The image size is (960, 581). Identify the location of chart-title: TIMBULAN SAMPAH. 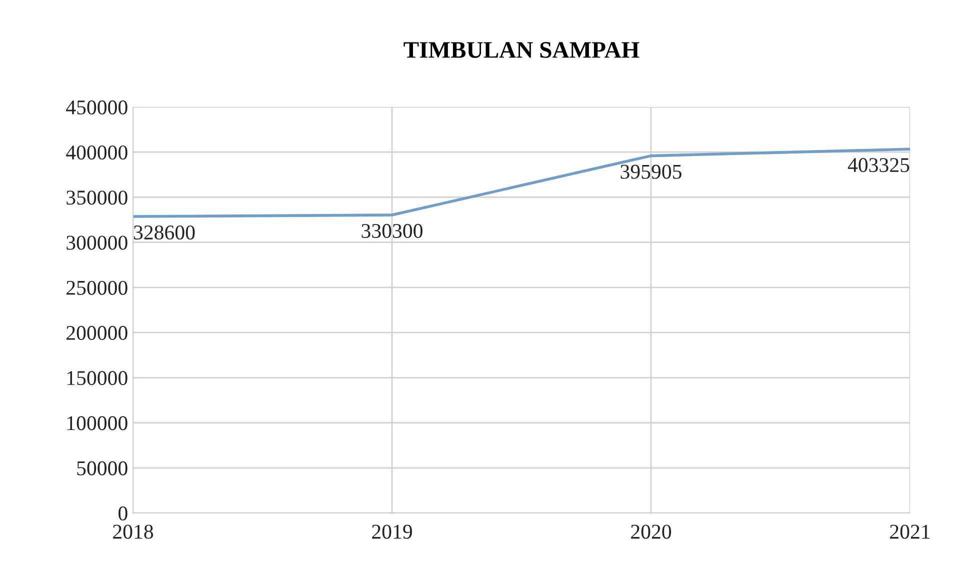
(522, 50).